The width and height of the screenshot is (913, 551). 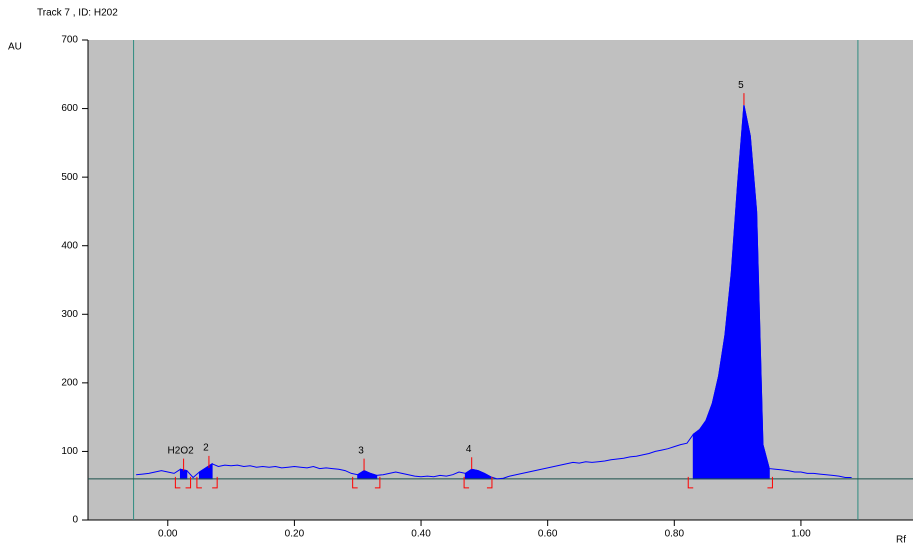 I want to click on x-tick-label: 0.80, so click(x=675, y=534).